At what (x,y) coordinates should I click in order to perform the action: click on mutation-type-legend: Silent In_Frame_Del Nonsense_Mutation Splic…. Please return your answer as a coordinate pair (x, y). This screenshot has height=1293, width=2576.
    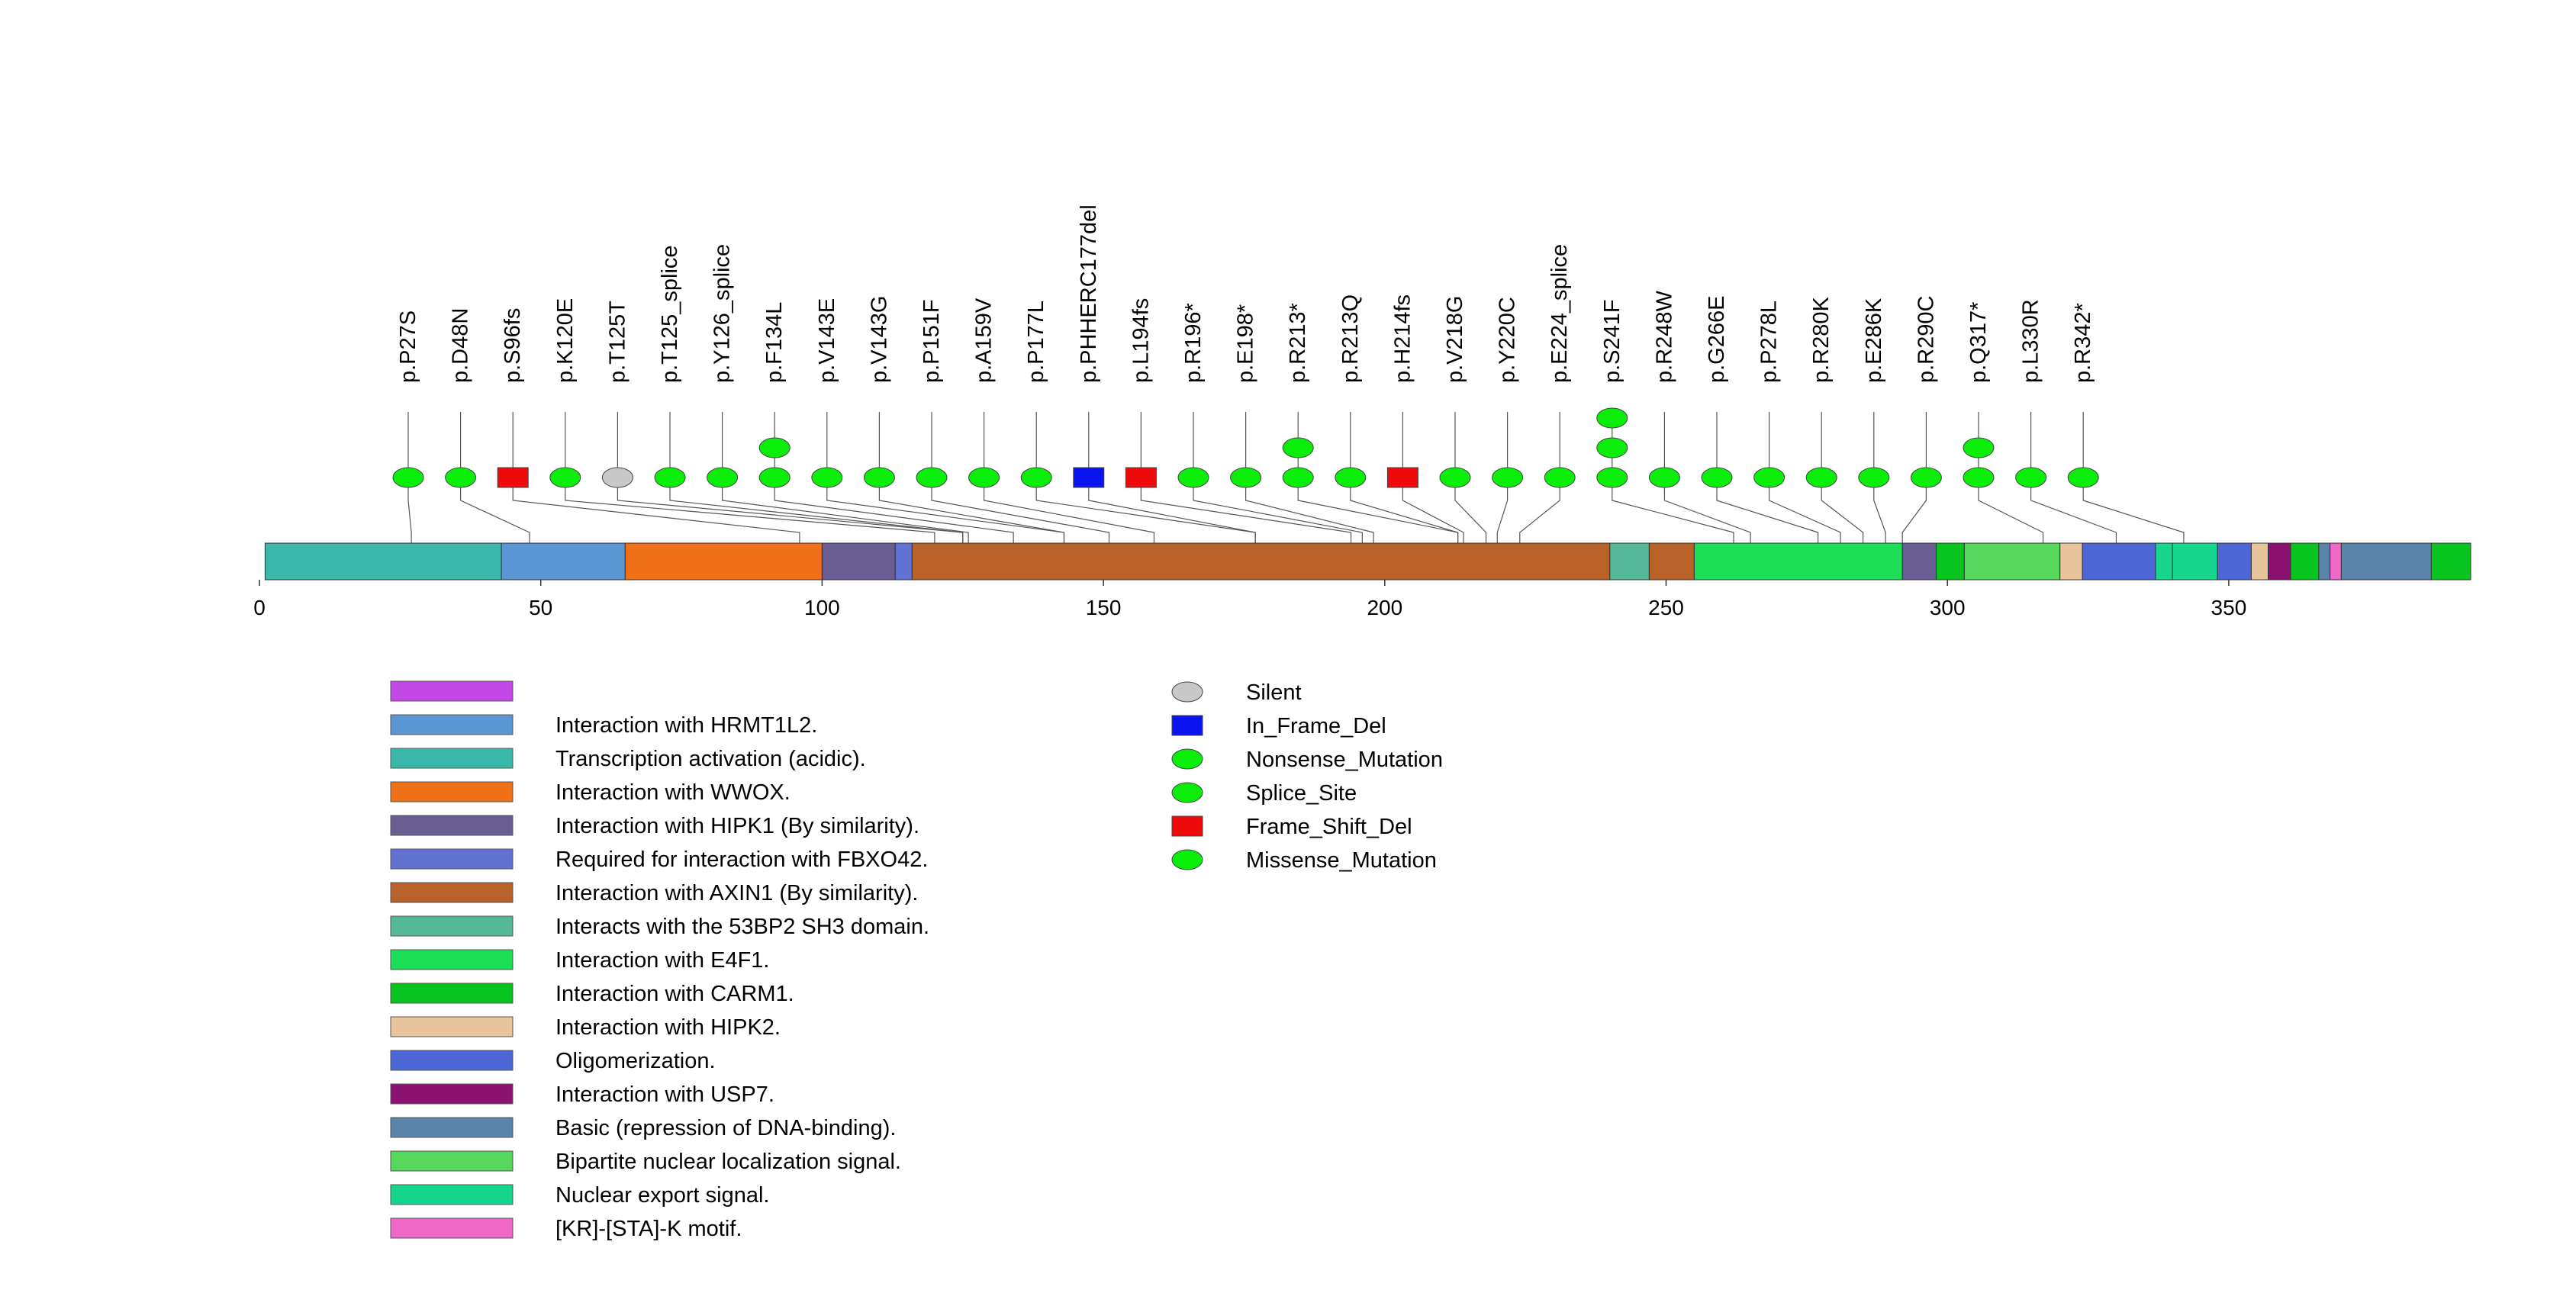
    Looking at the image, I should click on (1307, 776).